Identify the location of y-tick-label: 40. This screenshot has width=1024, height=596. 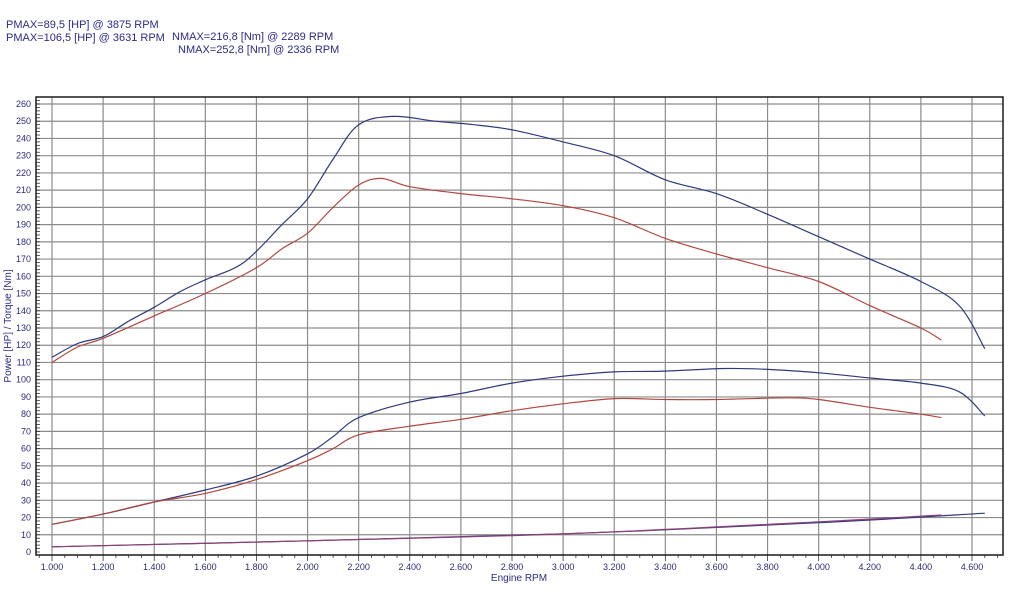
(26, 483).